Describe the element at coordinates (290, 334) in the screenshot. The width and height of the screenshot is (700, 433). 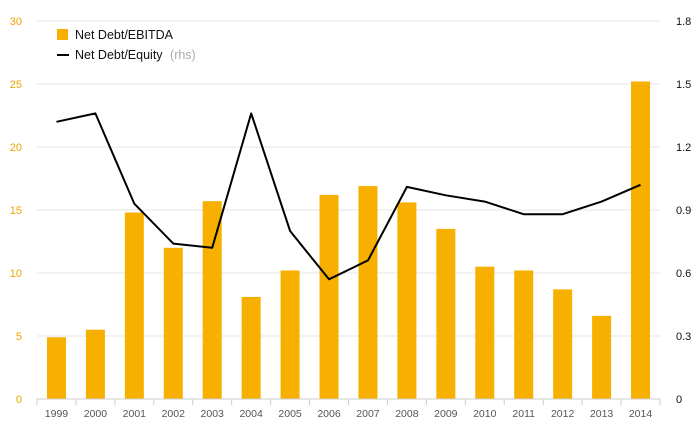
I see `bar-2005` at that location.